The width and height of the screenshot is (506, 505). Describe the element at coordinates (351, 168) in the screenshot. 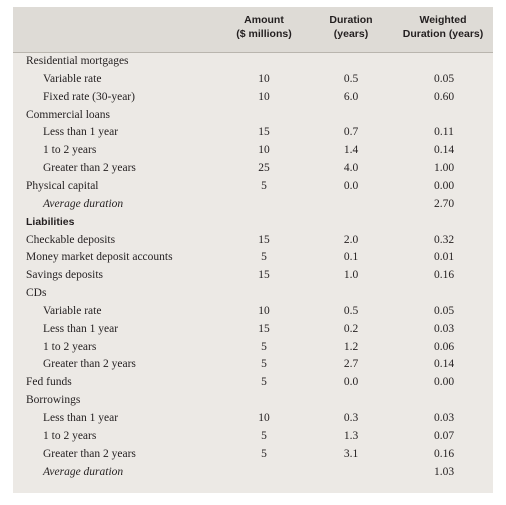

I see `duration-cell: 4.0` at that location.